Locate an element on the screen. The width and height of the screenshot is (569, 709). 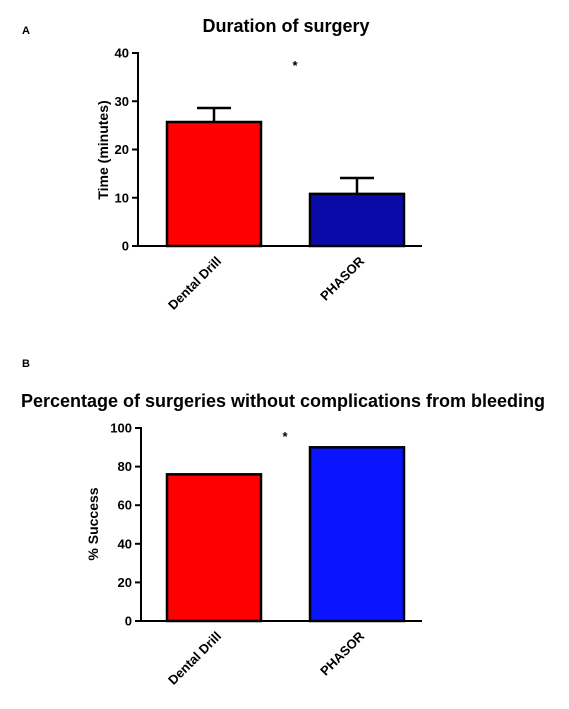
y-tick-label-a-1: 10 is located at coordinates (122, 197).